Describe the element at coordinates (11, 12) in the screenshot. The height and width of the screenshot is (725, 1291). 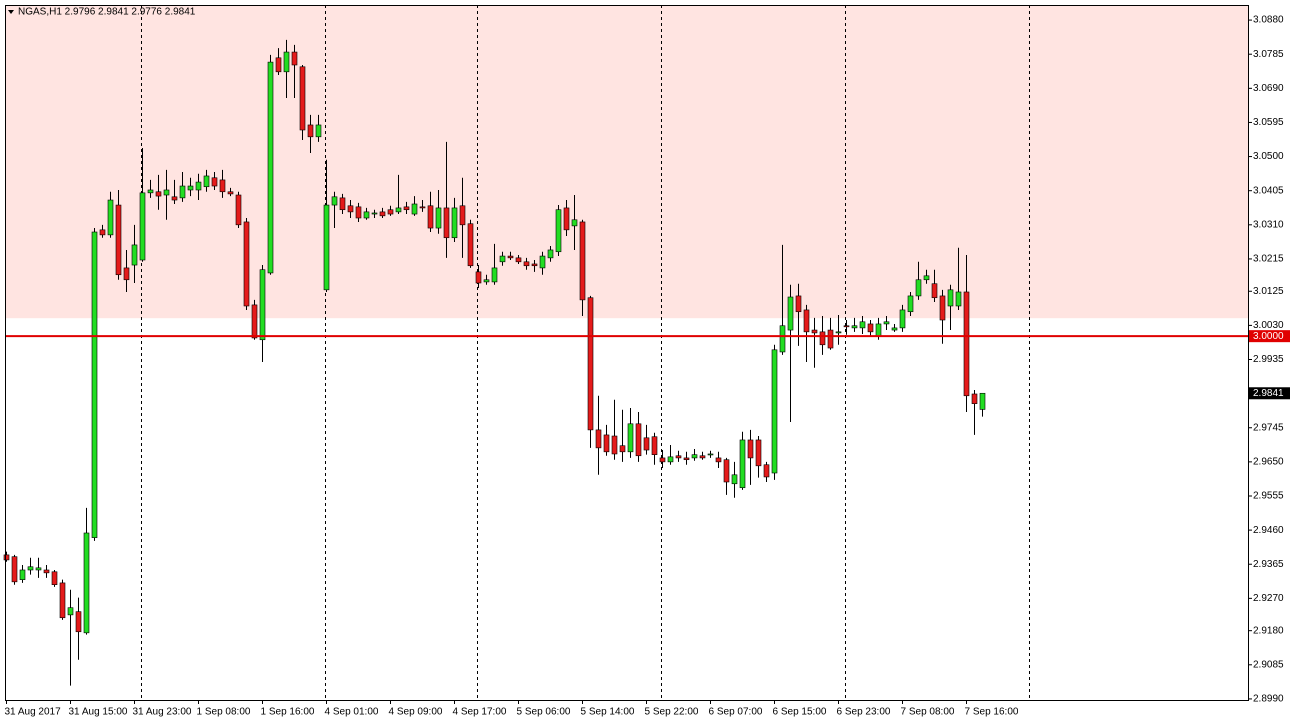
I see `menu-triangle` at that location.